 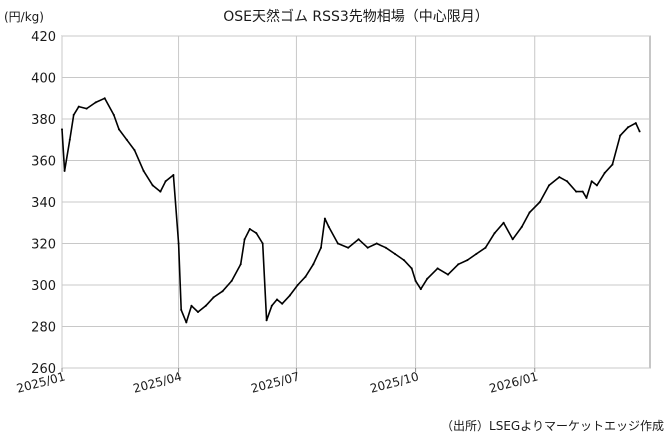 I want to click on y-tick-label: 380, so click(x=43, y=120).